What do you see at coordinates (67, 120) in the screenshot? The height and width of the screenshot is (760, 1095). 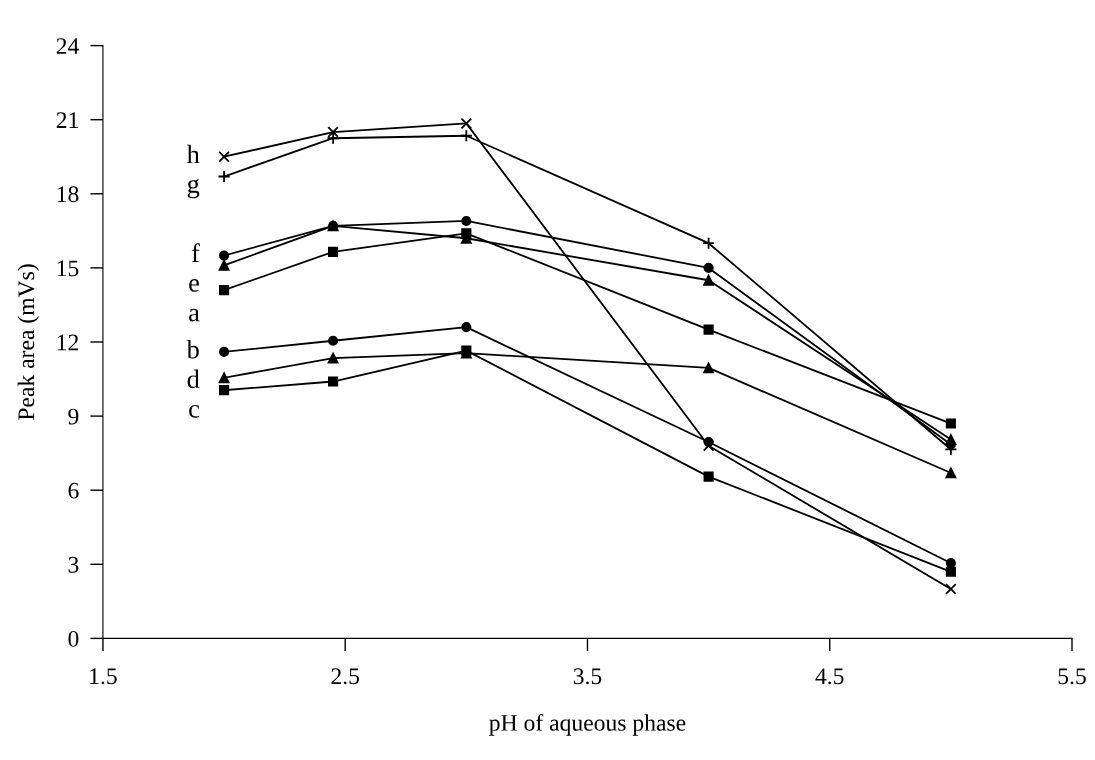 I see `y-tick-label: 21` at bounding box center [67, 120].